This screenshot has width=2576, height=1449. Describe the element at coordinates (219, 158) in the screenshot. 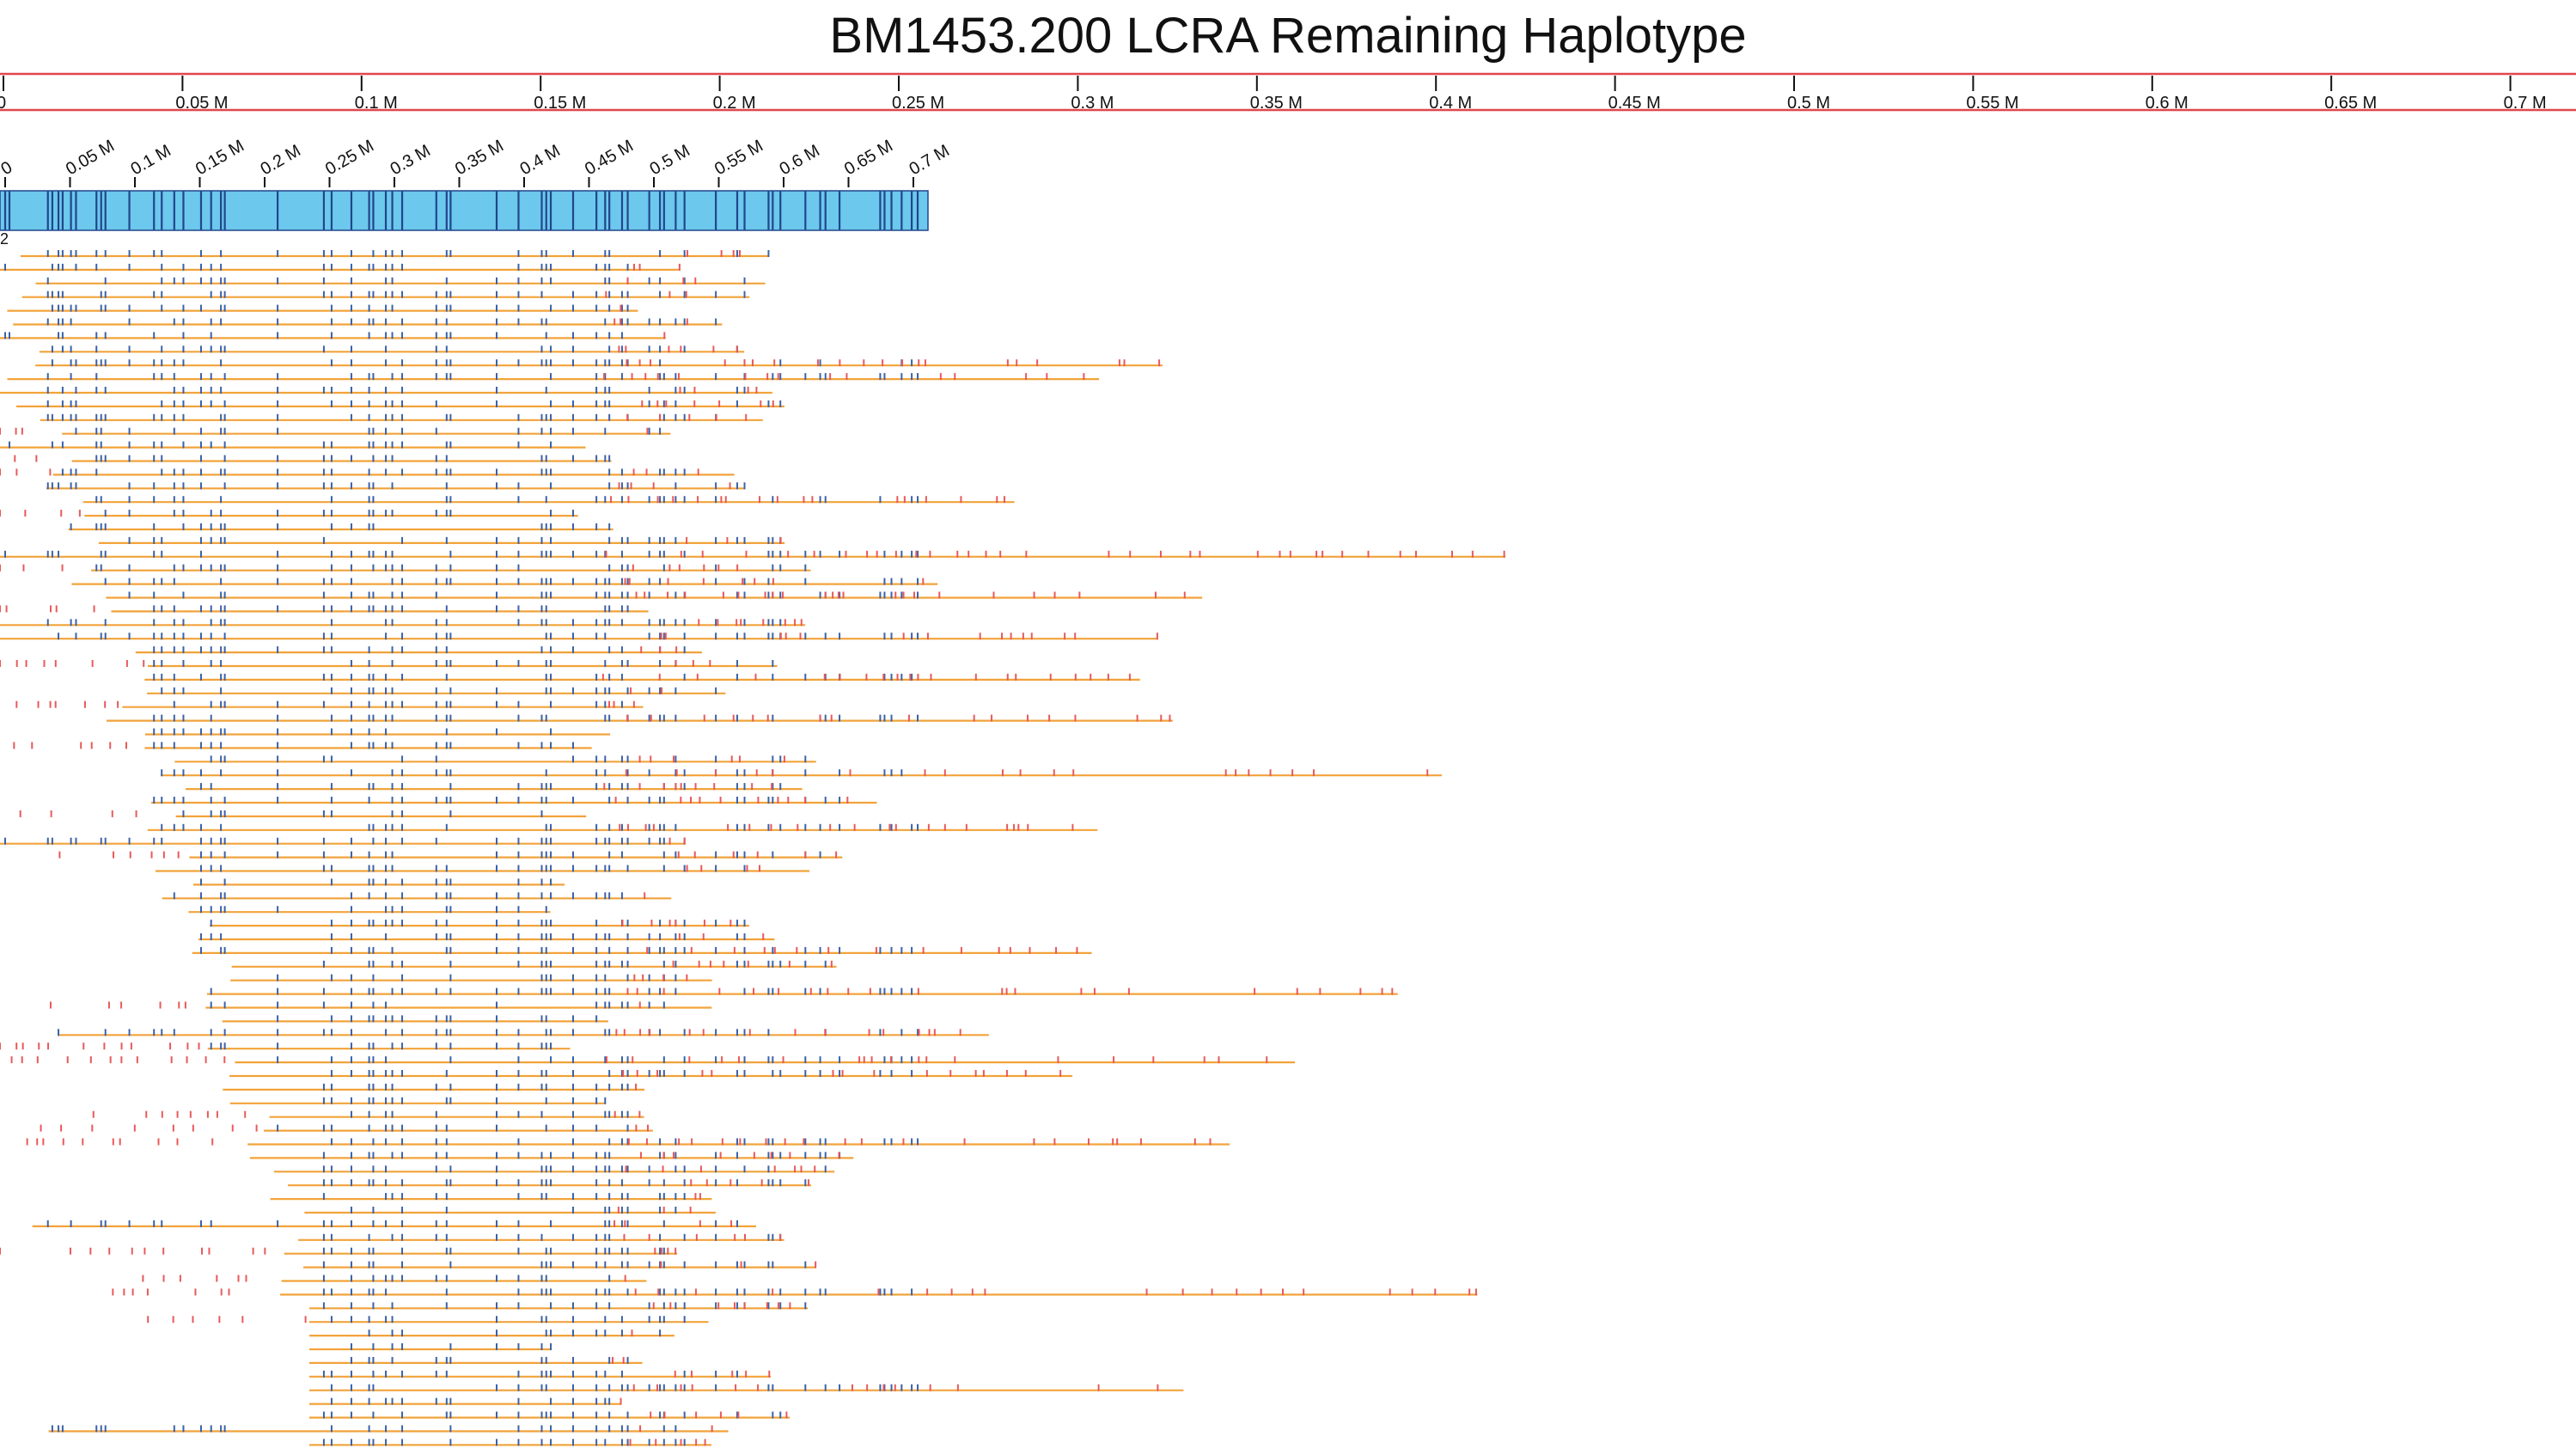

I see `reference-scale-label: 0.15 M` at that location.